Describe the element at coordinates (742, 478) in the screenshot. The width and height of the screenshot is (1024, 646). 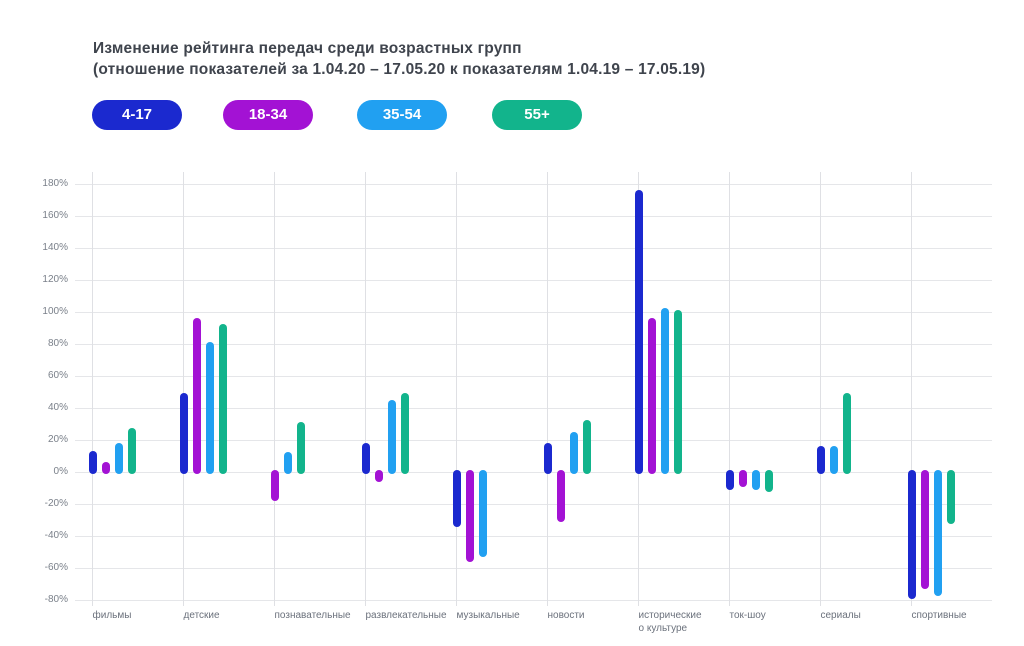
I see `bar-18-34-ток-шоу` at that location.